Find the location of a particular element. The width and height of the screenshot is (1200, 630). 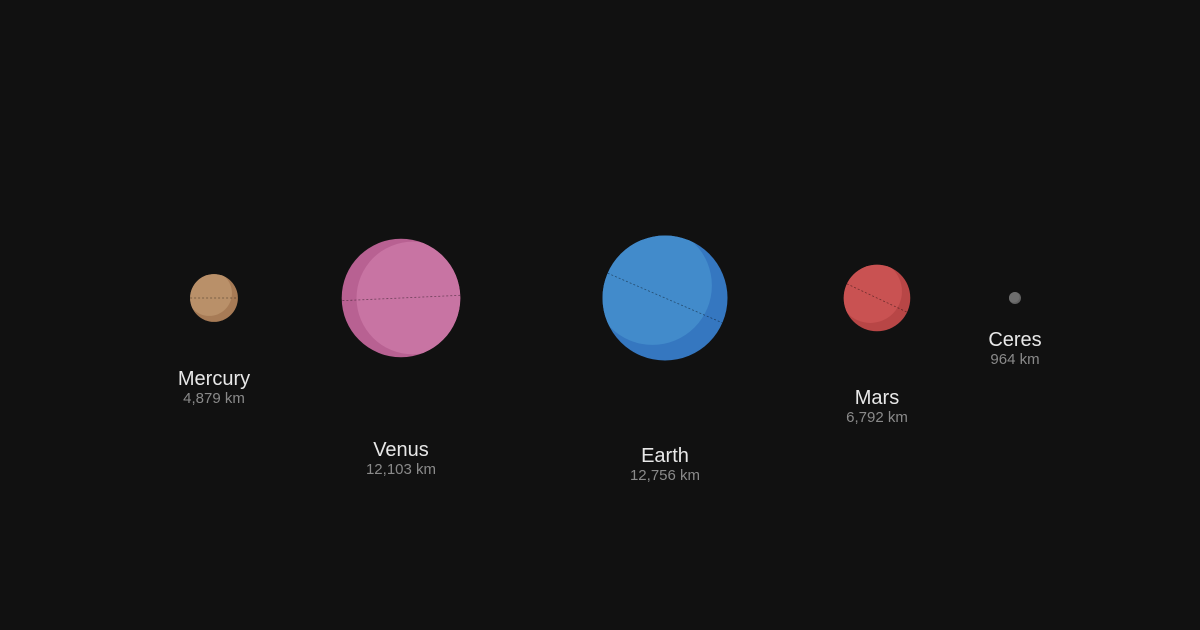

planet-label-earth: Earth 12,756 km is located at coordinates (665, 464).